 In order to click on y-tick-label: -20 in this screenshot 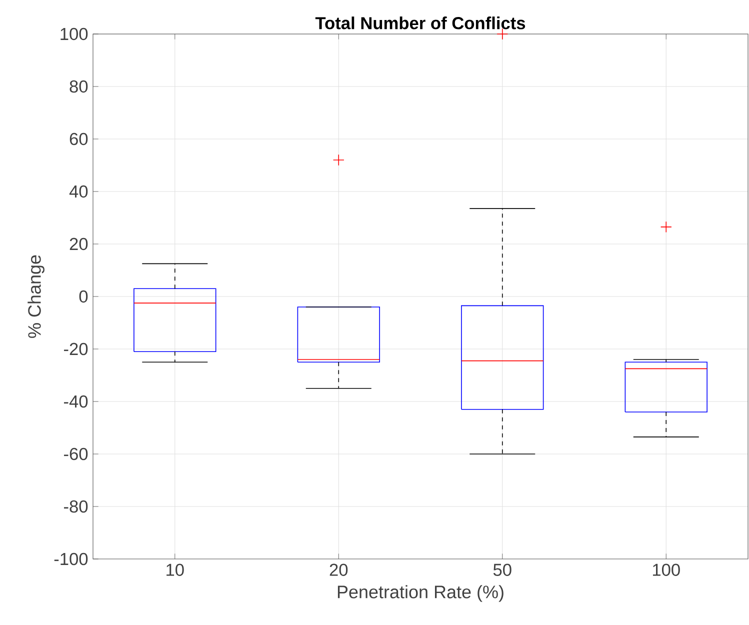, I will do `click(76, 349)`.